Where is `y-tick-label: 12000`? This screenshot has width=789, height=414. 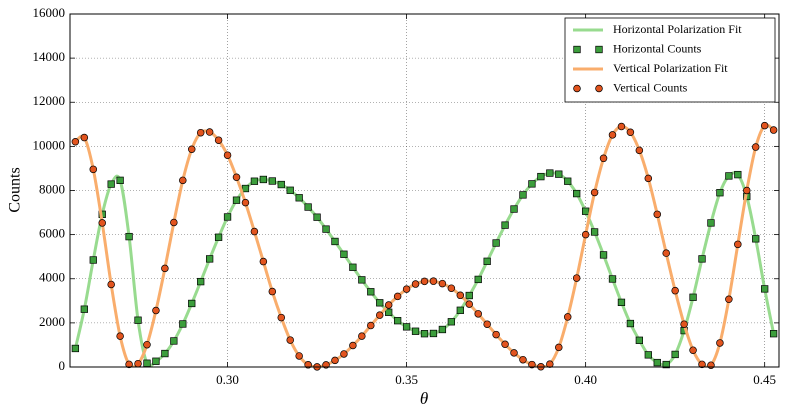 y-tick-label: 12000 is located at coordinates (49, 100).